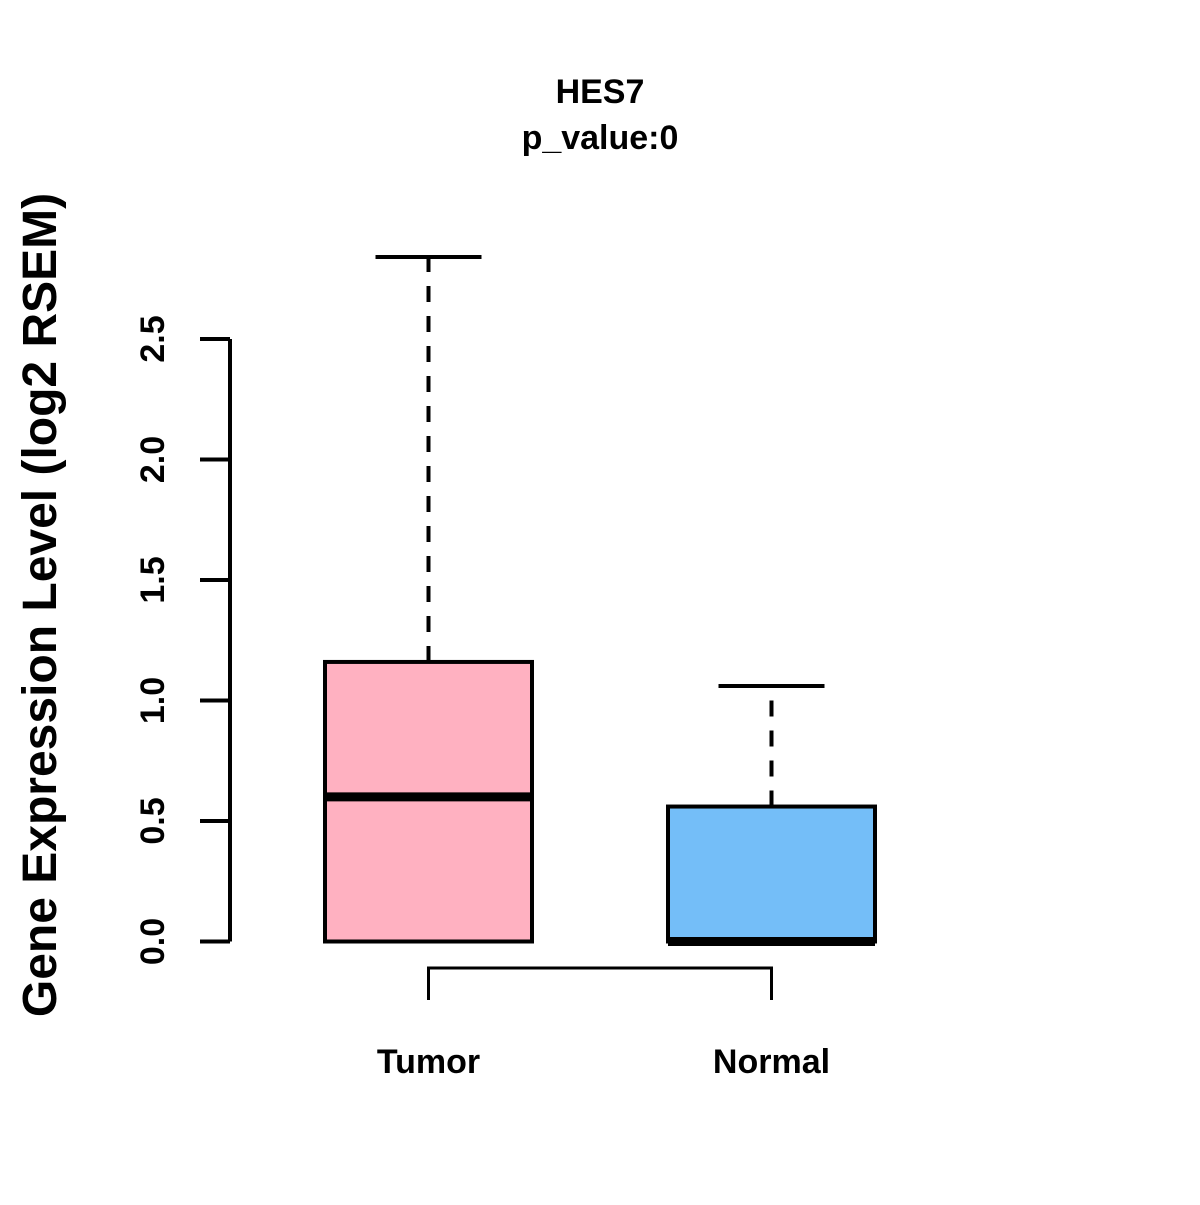 The height and width of the screenshot is (1205, 1200). What do you see at coordinates (428, 801) in the screenshot?
I see `tumor-iqr-box` at bounding box center [428, 801].